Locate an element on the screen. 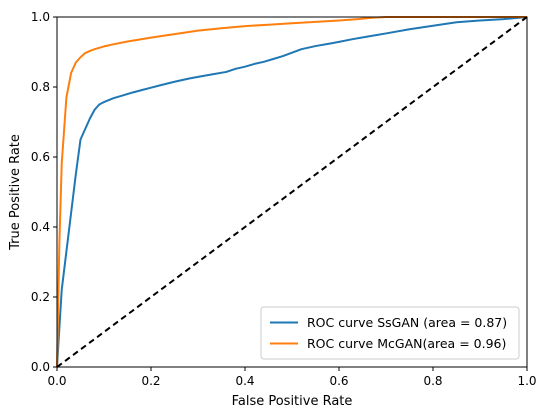 Image resolution: width=550 pixels, height=415 pixels. y-tick-label: 0.0 is located at coordinates (40, 367).